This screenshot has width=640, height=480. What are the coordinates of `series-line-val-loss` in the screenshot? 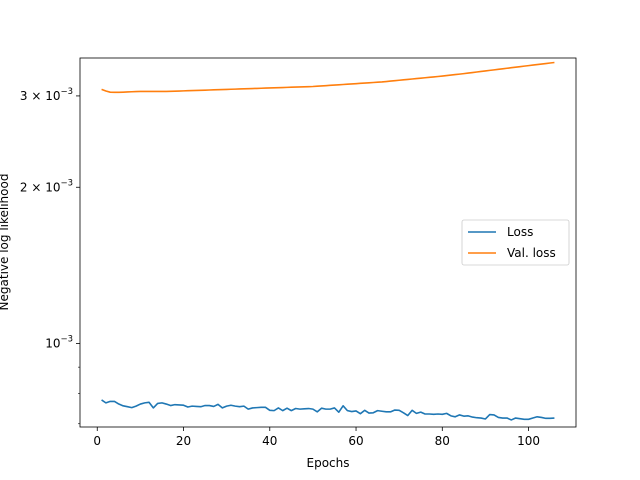 It's located at (328, 77).